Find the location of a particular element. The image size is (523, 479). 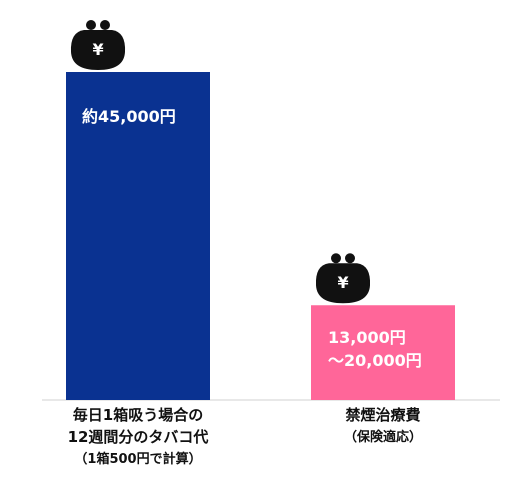

x-tick-label: 禁煙治療費 is located at coordinates (383, 415).